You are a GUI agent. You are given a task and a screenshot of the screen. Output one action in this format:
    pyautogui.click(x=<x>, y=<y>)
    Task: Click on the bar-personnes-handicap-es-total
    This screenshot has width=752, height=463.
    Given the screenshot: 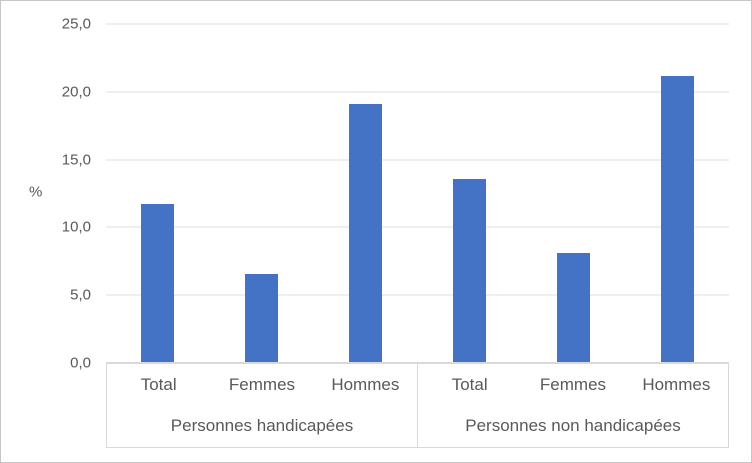 What is the action you would take?
    pyautogui.click(x=158, y=283)
    